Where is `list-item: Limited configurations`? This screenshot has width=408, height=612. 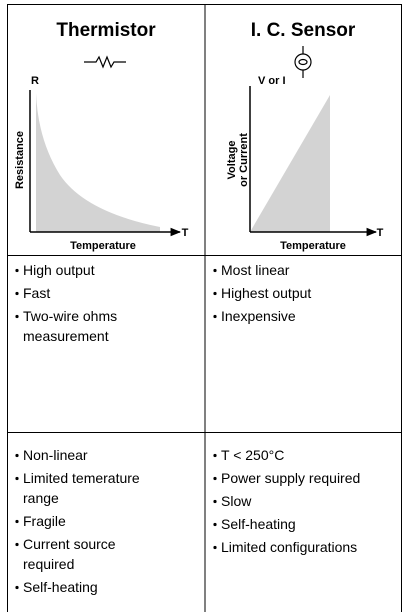
list-item: Limited configurations is located at coordinates (289, 547).